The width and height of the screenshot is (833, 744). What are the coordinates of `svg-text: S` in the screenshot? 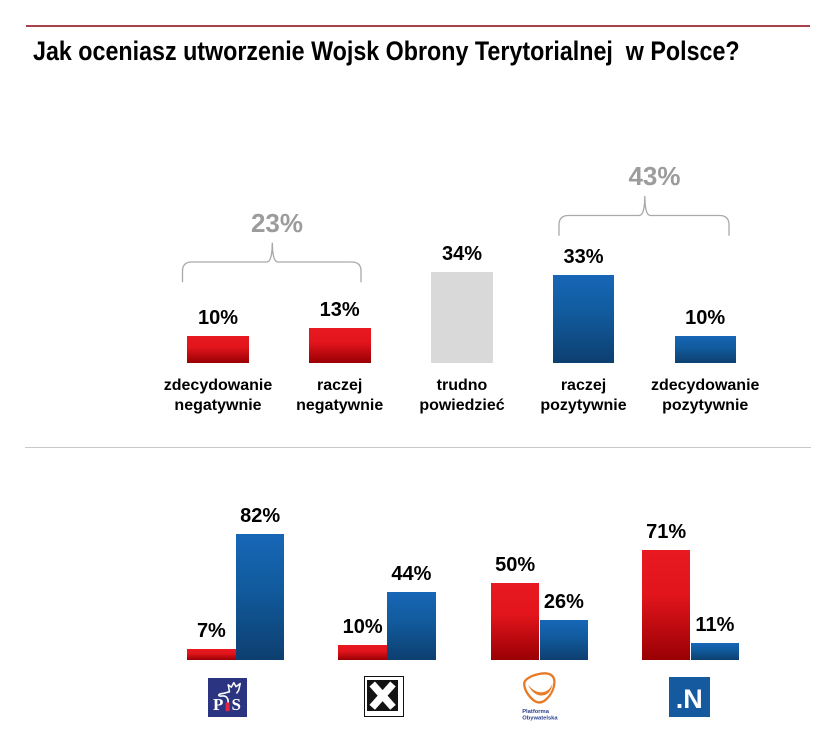 It's located at (235, 704).